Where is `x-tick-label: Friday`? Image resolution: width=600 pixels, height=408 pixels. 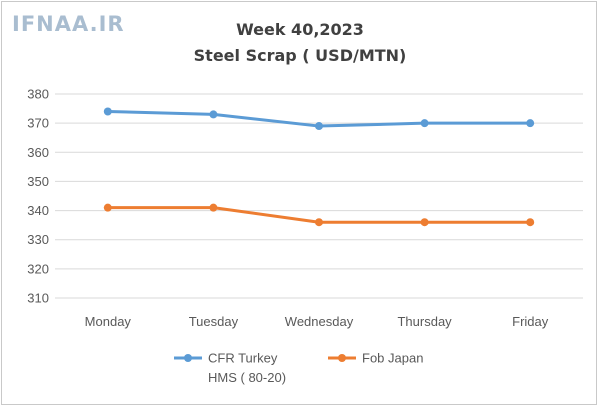
x-tick-label: Friday is located at coordinates (530, 321).